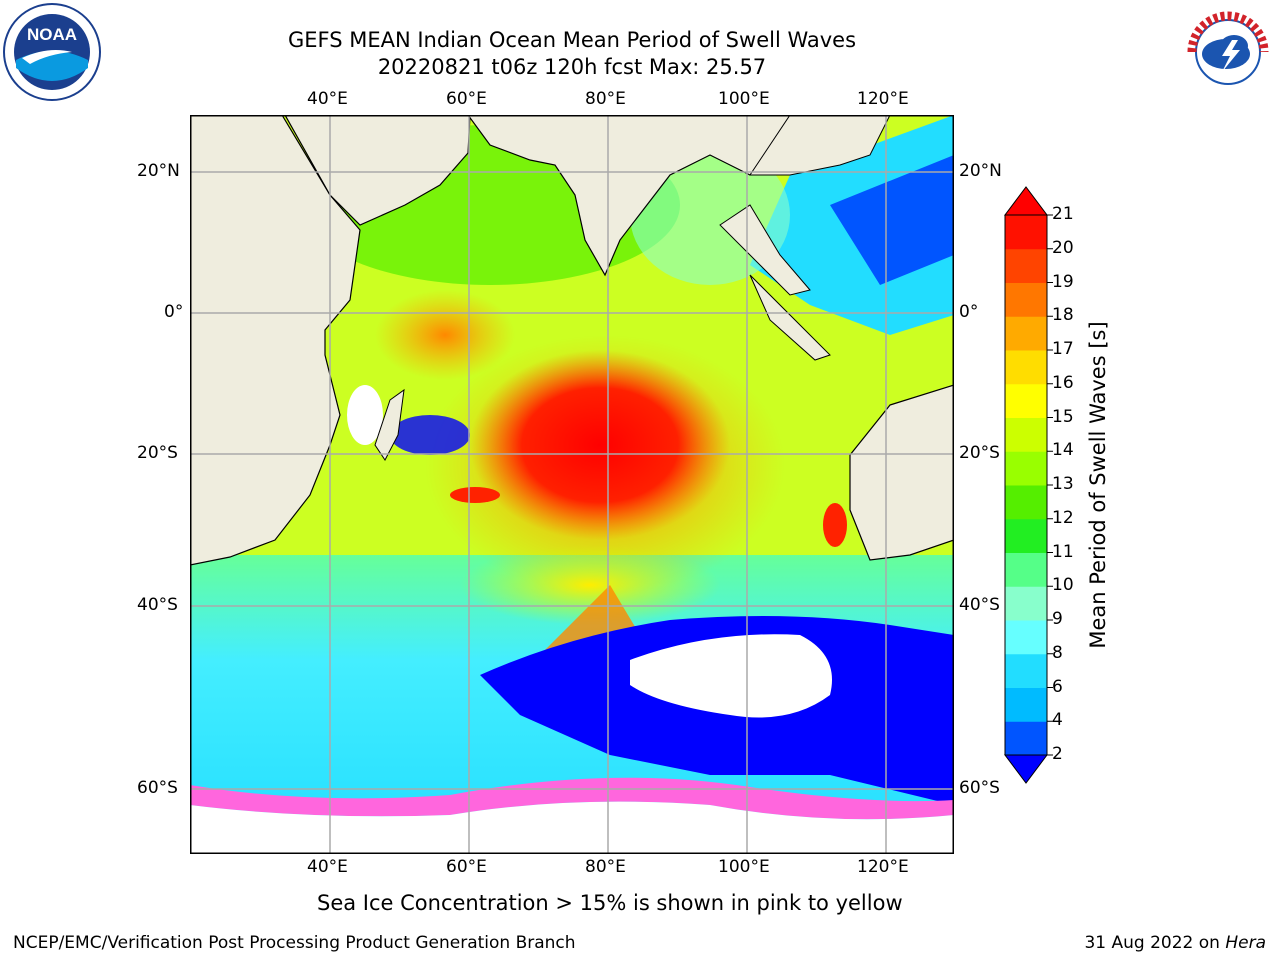  Describe the element at coordinates (572, 798) in the screenshot. I see `sea-ice-fringe` at that location.